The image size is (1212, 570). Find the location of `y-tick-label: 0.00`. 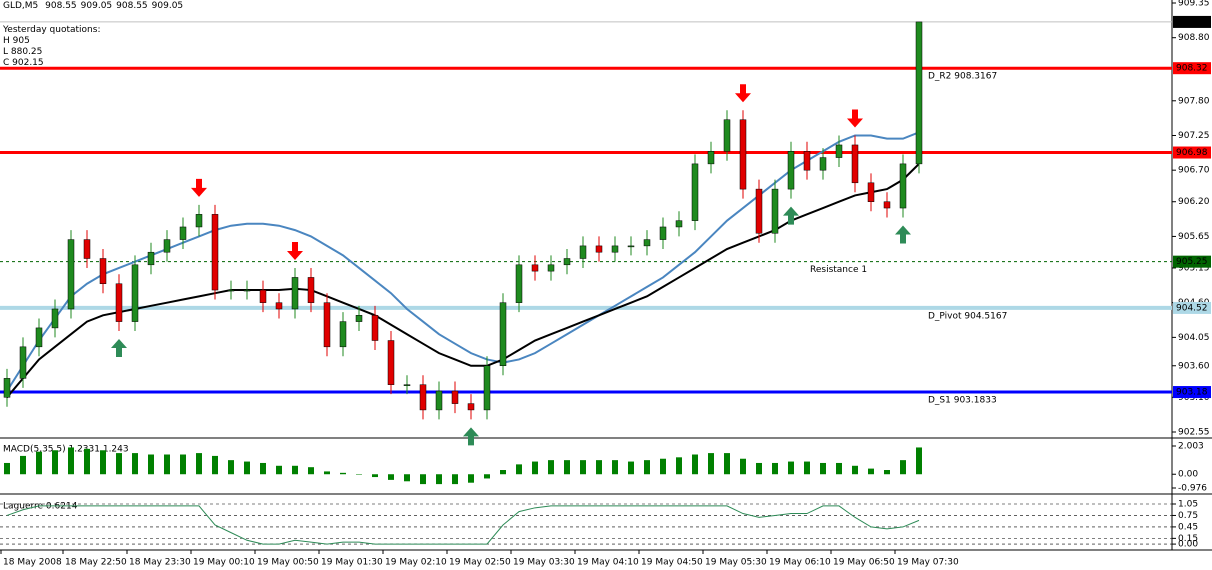

y-tick-label: 0.00 is located at coordinates (1188, 545).